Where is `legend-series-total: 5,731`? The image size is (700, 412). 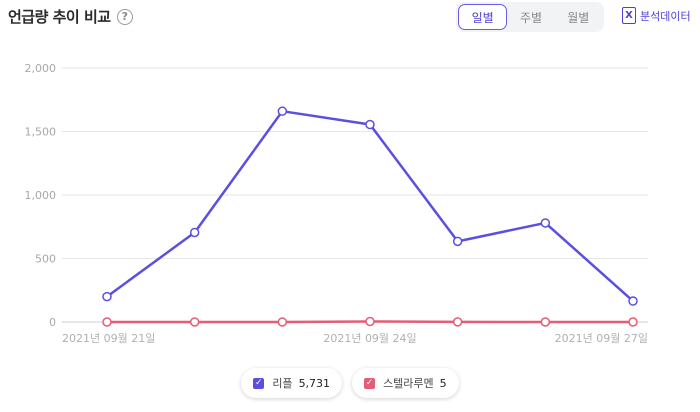 legend-series-total: 5,731 is located at coordinates (314, 383).